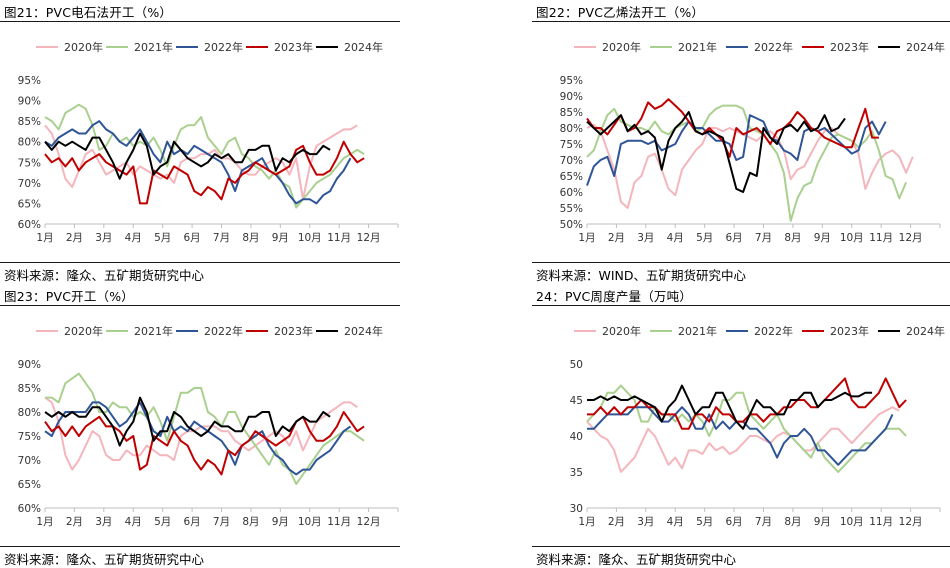  Describe the element at coordinates (571, 225) in the screenshot. I see `y-tick-label: 50%` at that location.